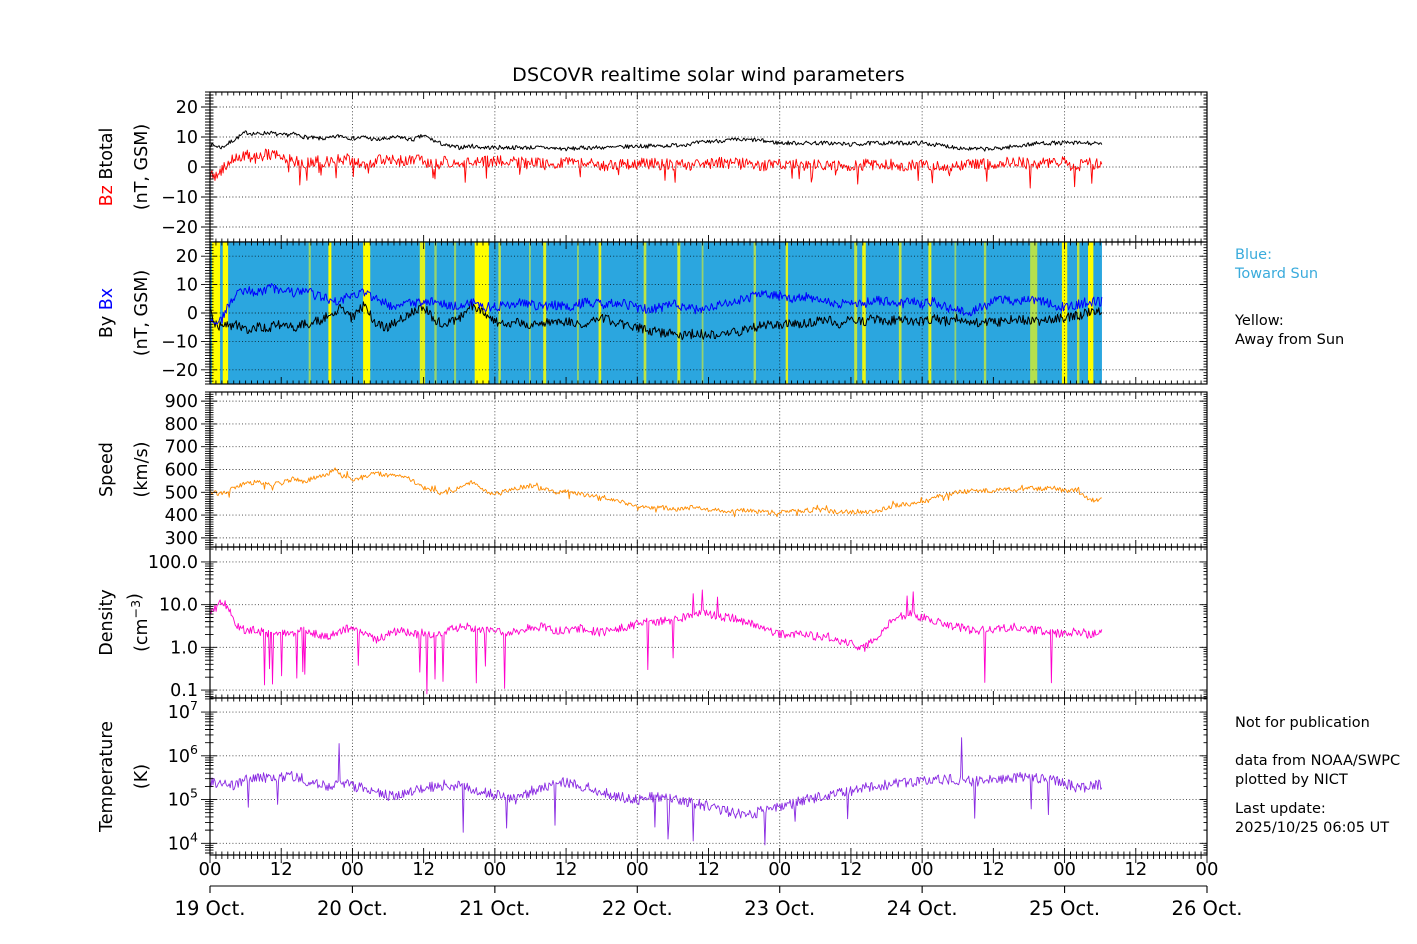 The width and height of the screenshot is (1417, 944). What do you see at coordinates (107, 313) in the screenshot?
I see `yaxis-label-bxy: By Bx` at bounding box center [107, 313].